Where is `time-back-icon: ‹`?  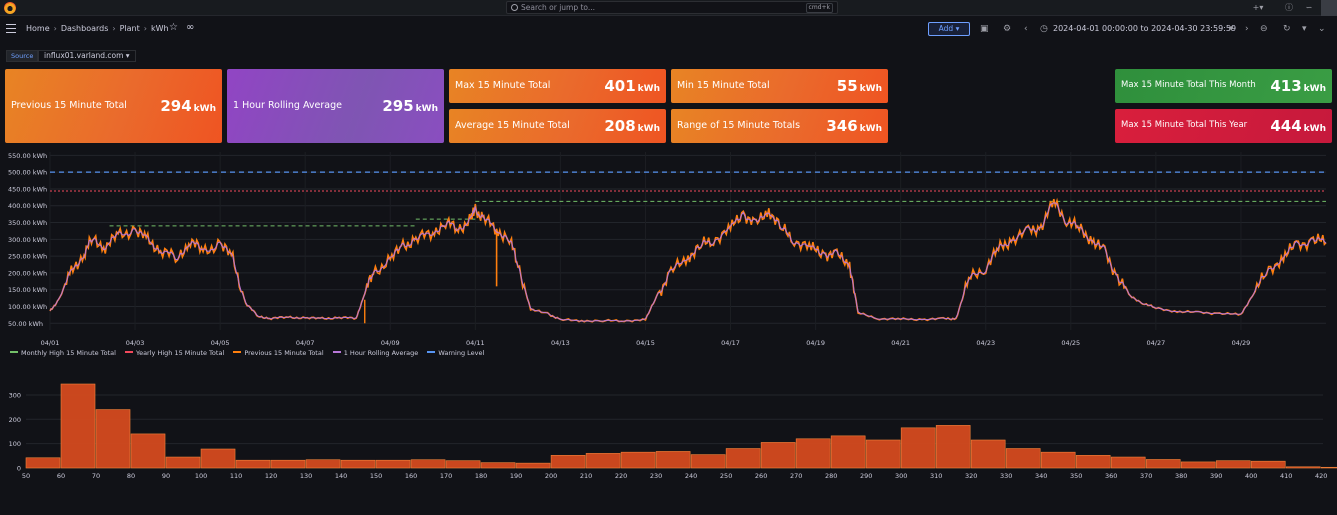
time-back-icon: ‹ is located at coordinates (1026, 29).